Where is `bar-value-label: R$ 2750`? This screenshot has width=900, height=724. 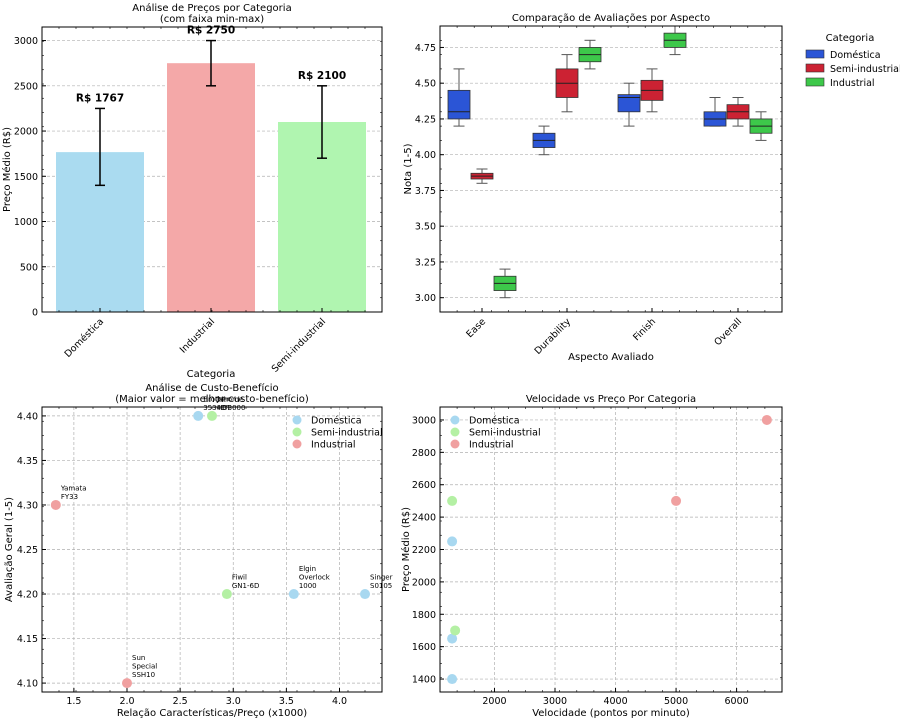 bar-value-label: R$ 2750 is located at coordinates (211, 31).